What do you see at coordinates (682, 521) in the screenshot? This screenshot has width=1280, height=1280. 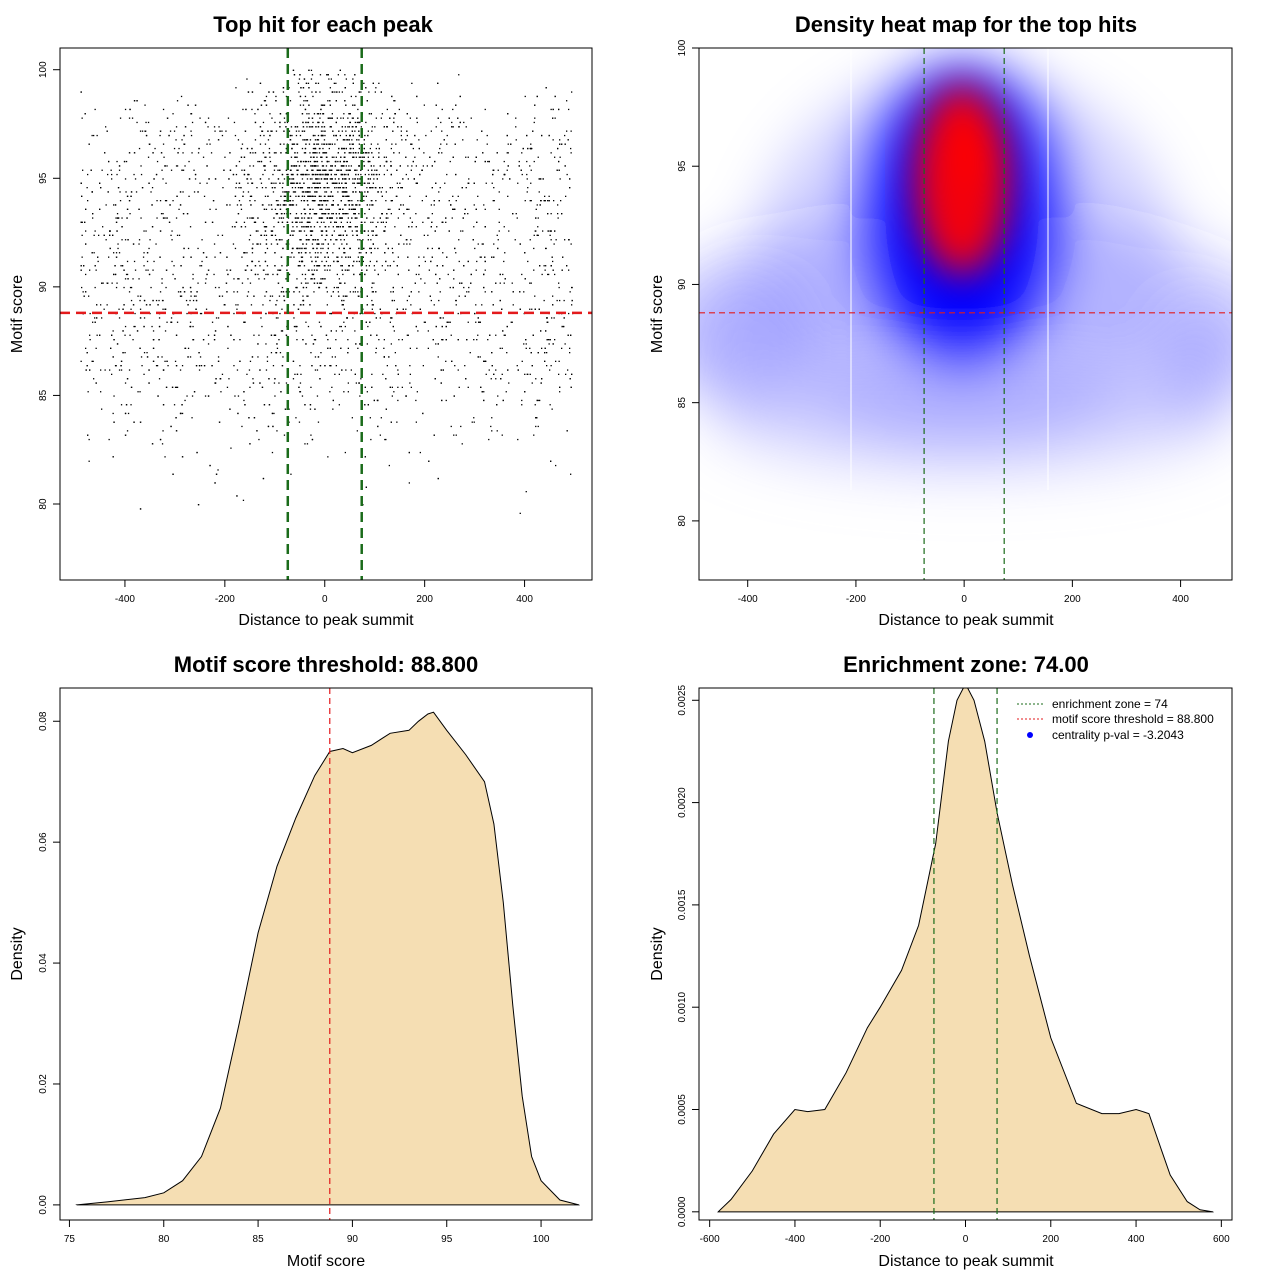 I see `y-tick-label: 80` at bounding box center [682, 521].